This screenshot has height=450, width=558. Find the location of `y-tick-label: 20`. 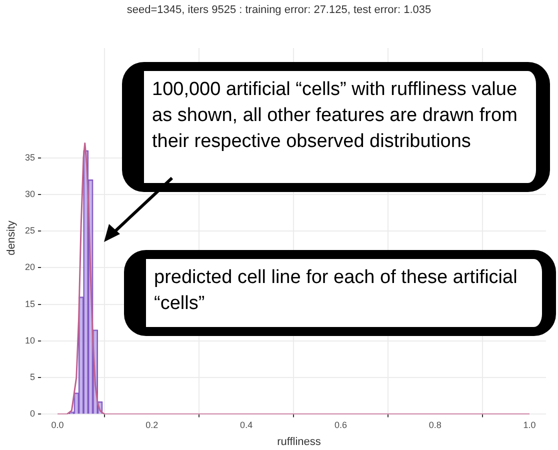

y-tick-label: 20 is located at coordinates (30, 267).